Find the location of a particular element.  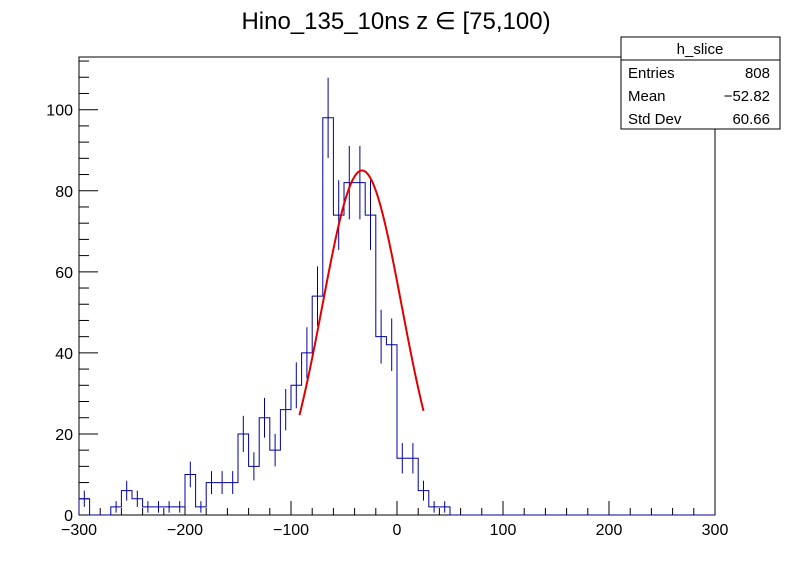

chart-title: Hino_135_10ns z ∈ [75,100) is located at coordinates (395, 21).